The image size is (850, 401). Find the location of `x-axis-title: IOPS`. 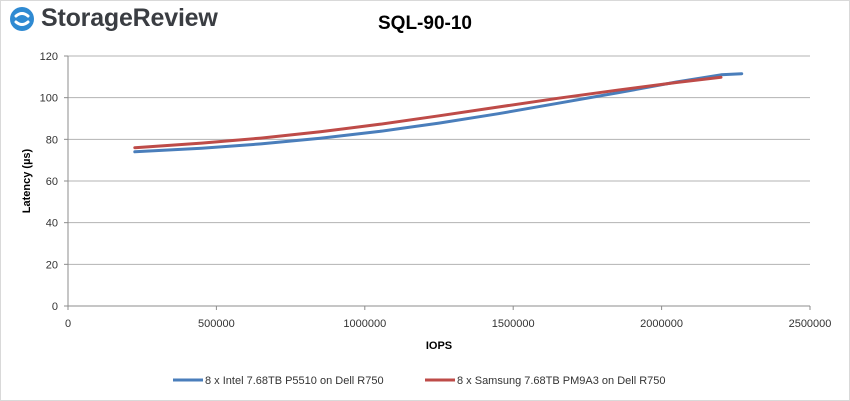

x-axis-title: IOPS is located at coordinates (439, 346).